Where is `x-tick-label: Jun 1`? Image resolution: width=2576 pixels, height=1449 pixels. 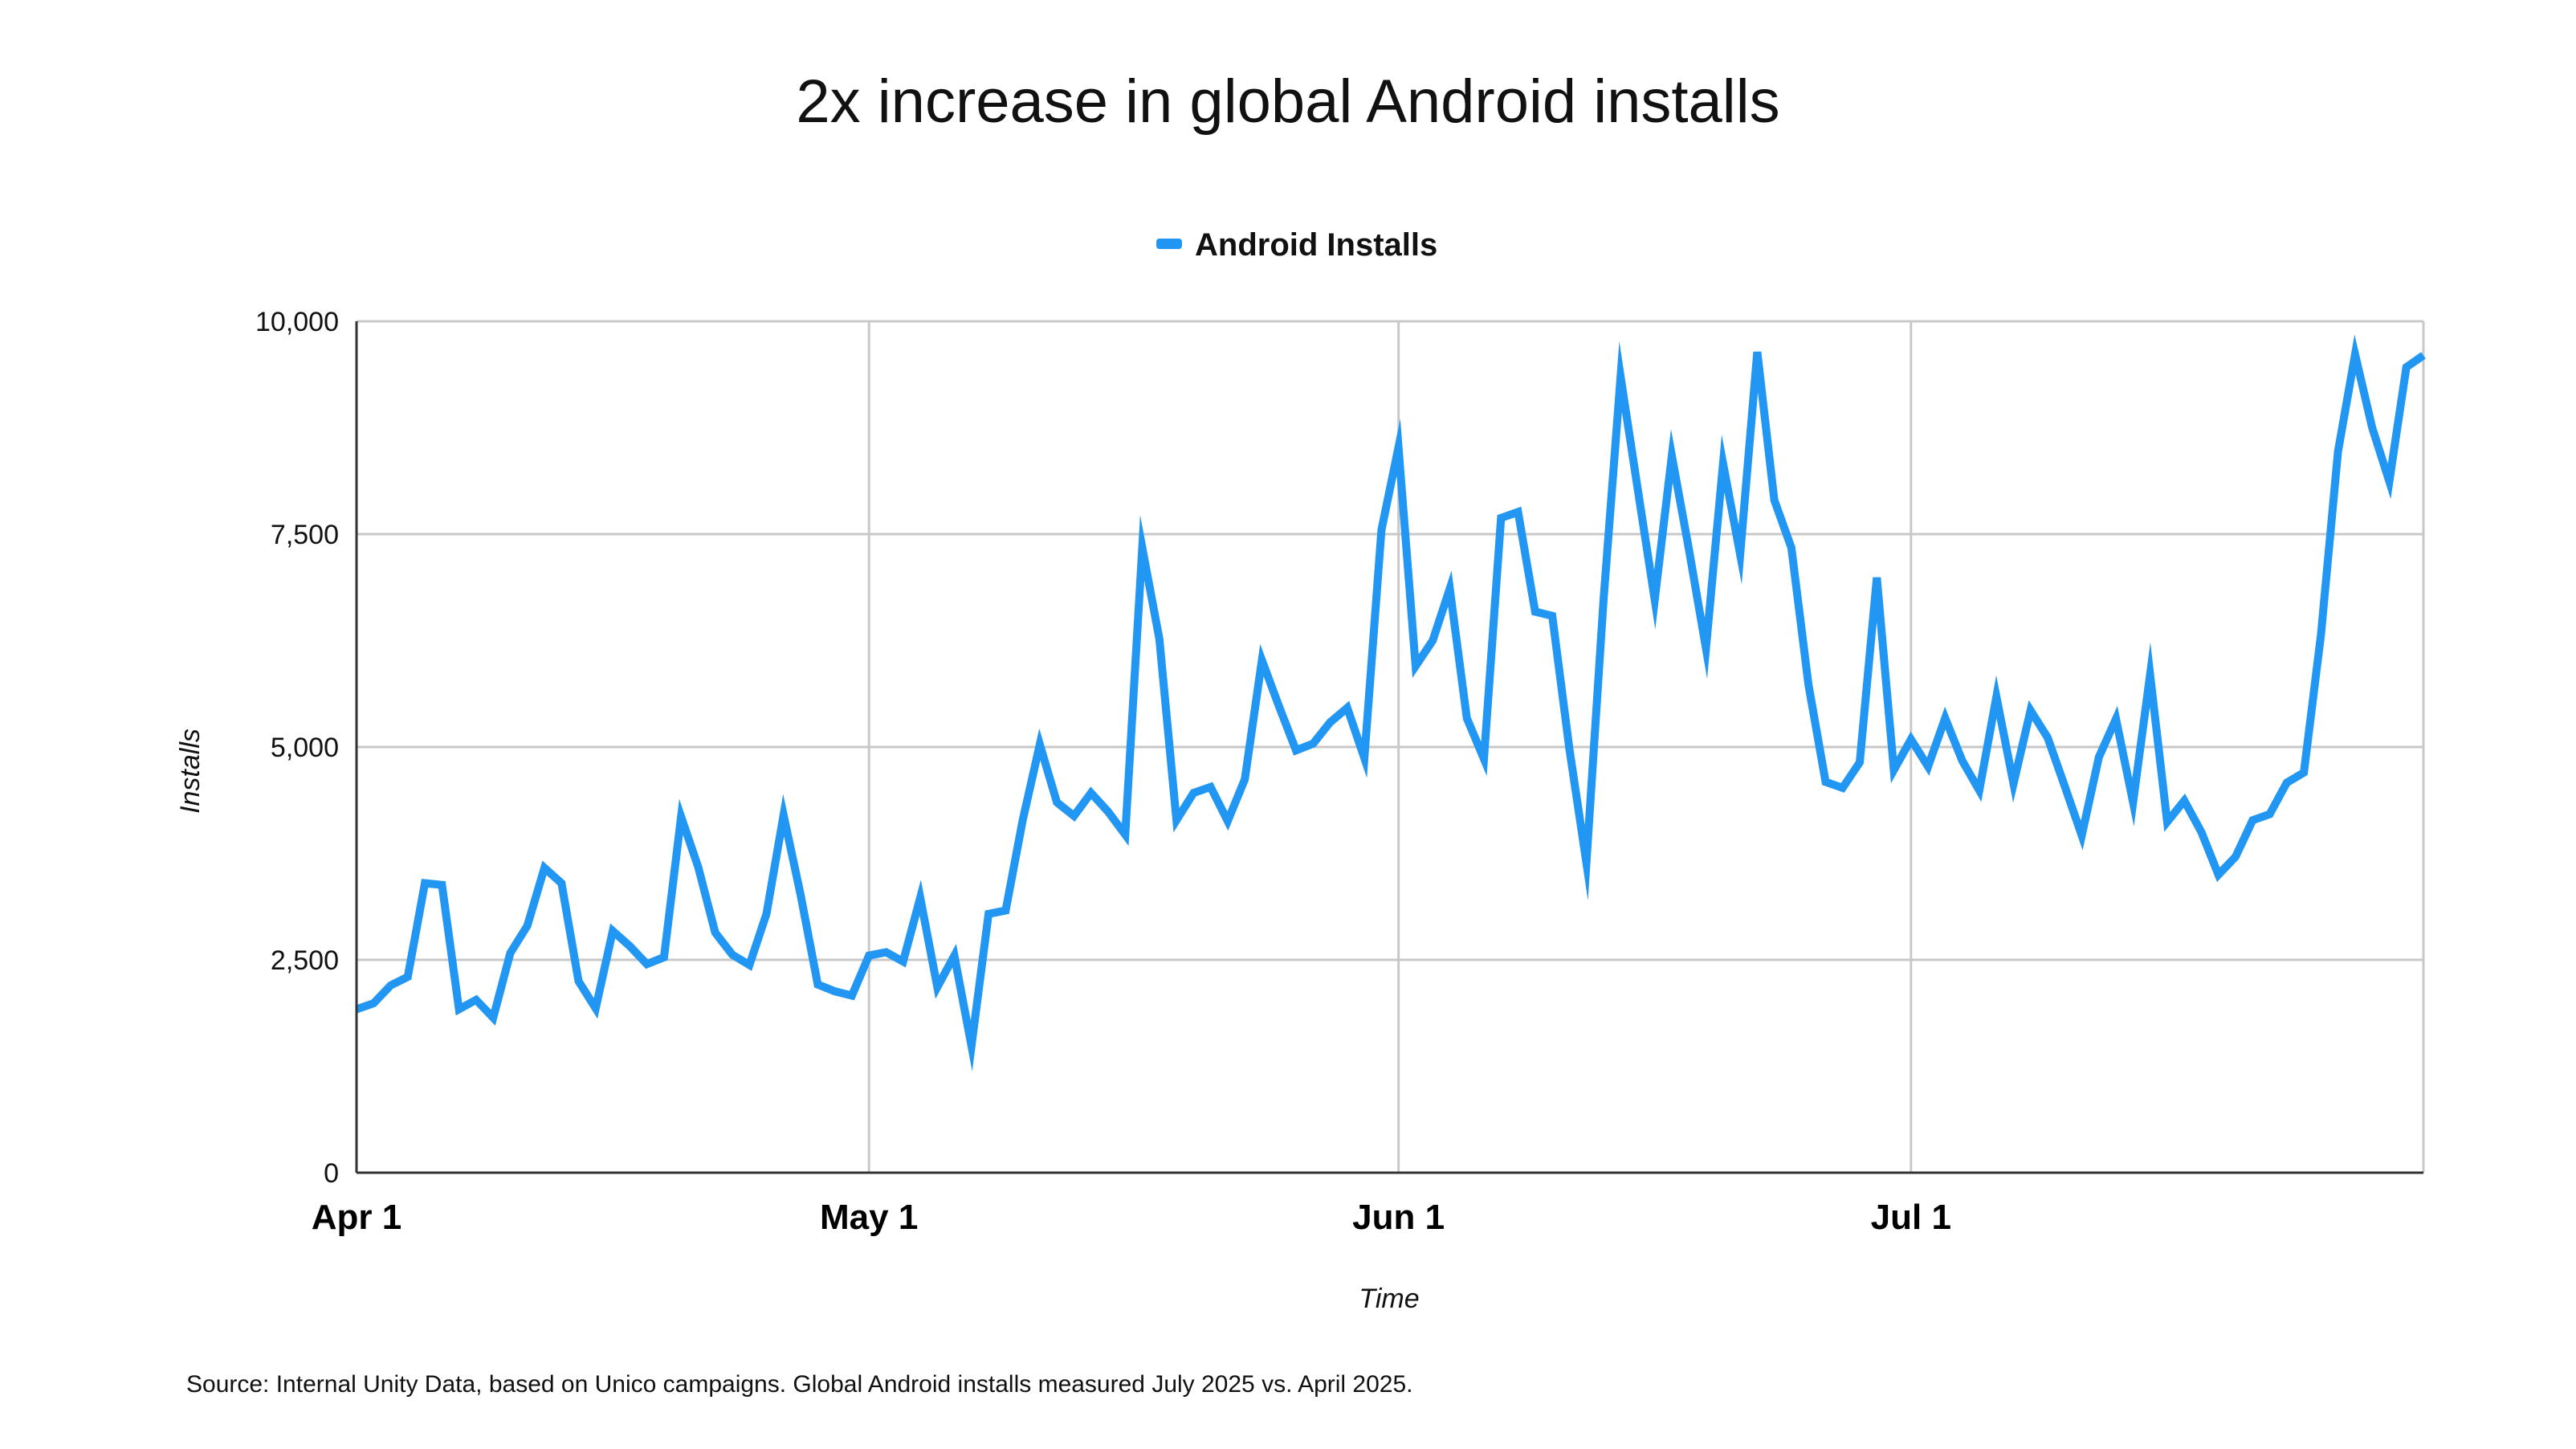
x-tick-label: Jun 1 is located at coordinates (1398, 1217).